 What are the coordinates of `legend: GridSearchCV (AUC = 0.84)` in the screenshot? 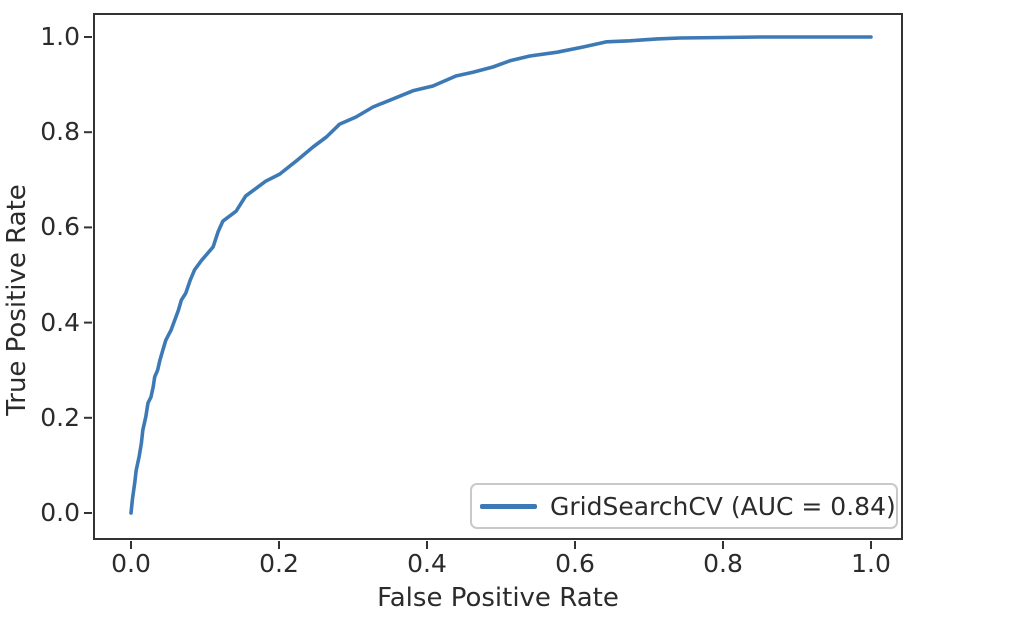 It's located at (684, 506).